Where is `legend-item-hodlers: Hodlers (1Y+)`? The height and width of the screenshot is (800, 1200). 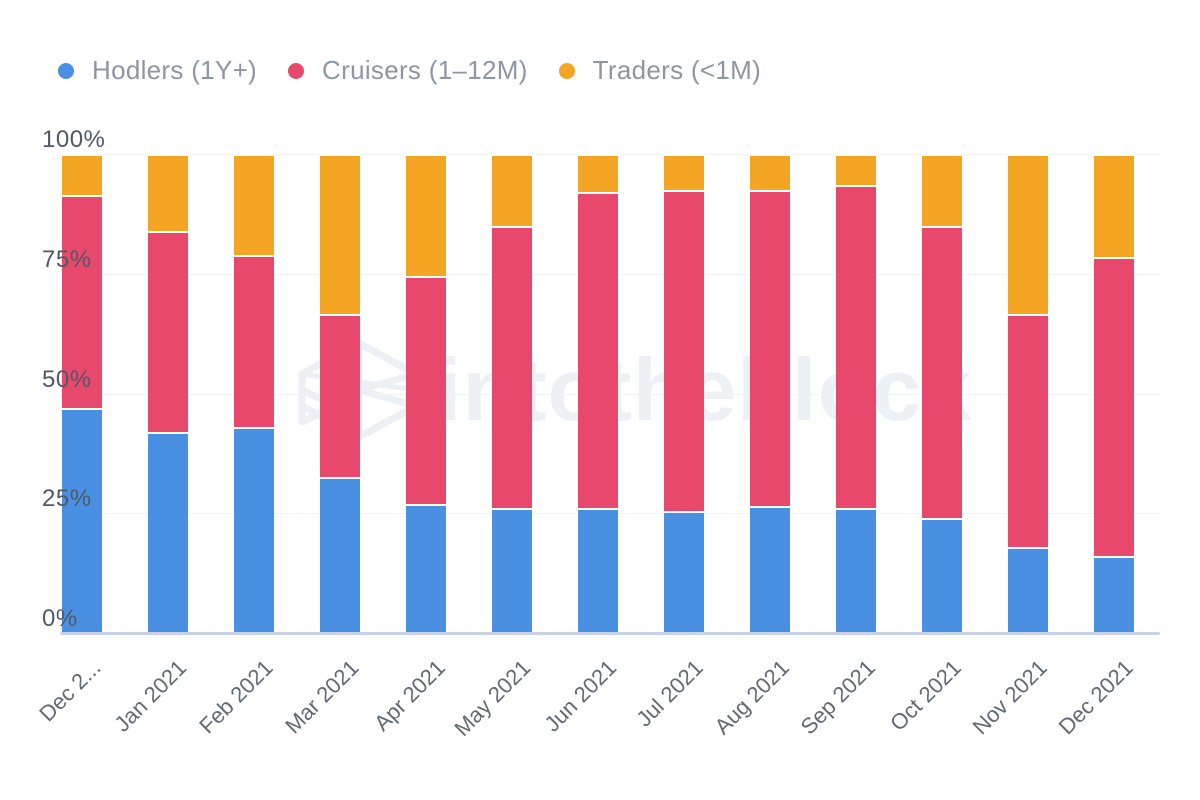
legend-item-hodlers: Hodlers (1Y+) is located at coordinates (157, 70).